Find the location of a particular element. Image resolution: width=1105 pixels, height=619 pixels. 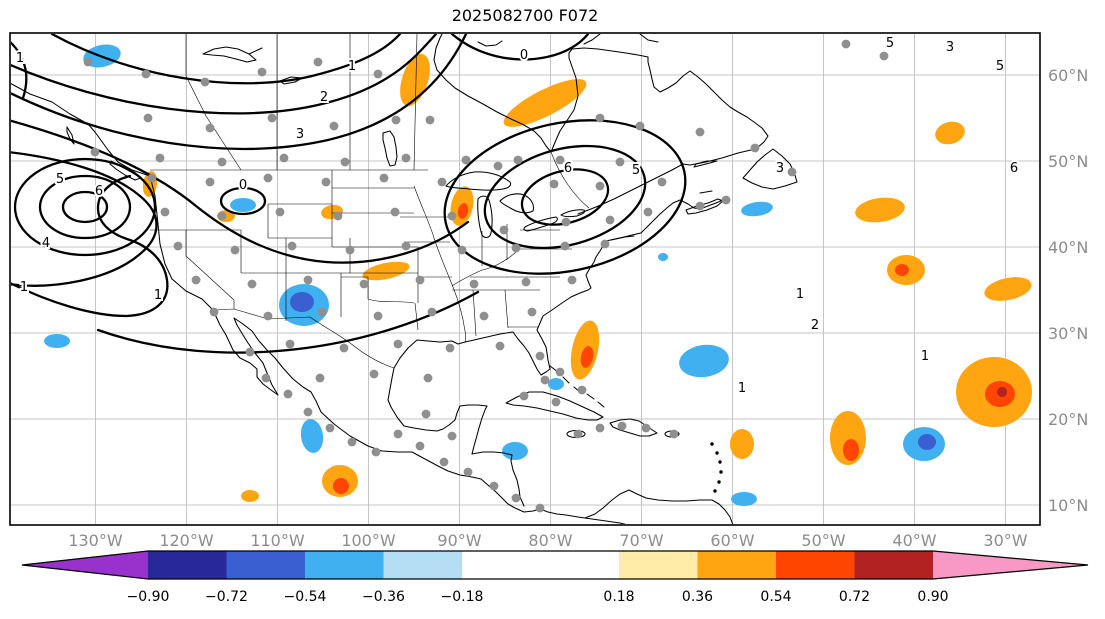

contour-label: 3 is located at coordinates (950, 47).